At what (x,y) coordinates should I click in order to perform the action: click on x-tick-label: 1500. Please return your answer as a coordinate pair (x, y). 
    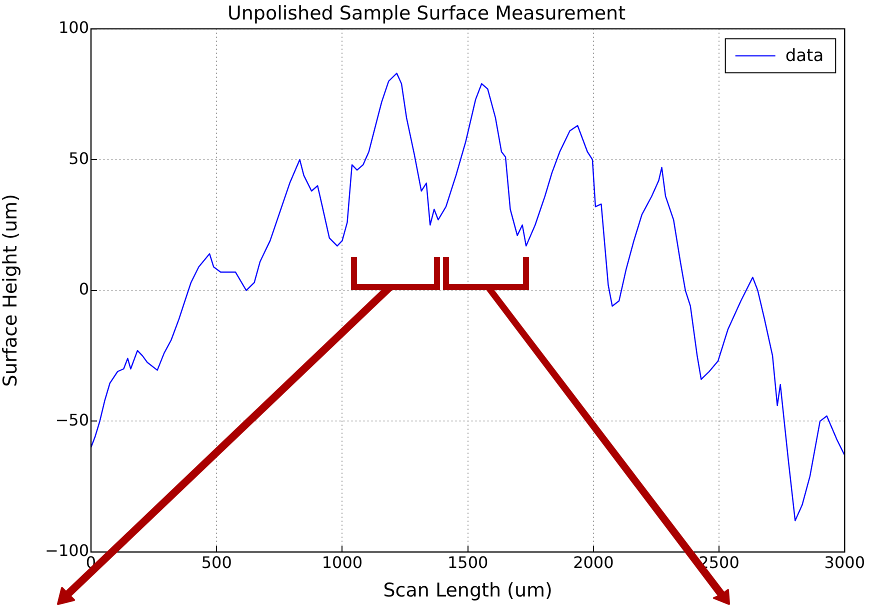
    Looking at the image, I should click on (467, 562).